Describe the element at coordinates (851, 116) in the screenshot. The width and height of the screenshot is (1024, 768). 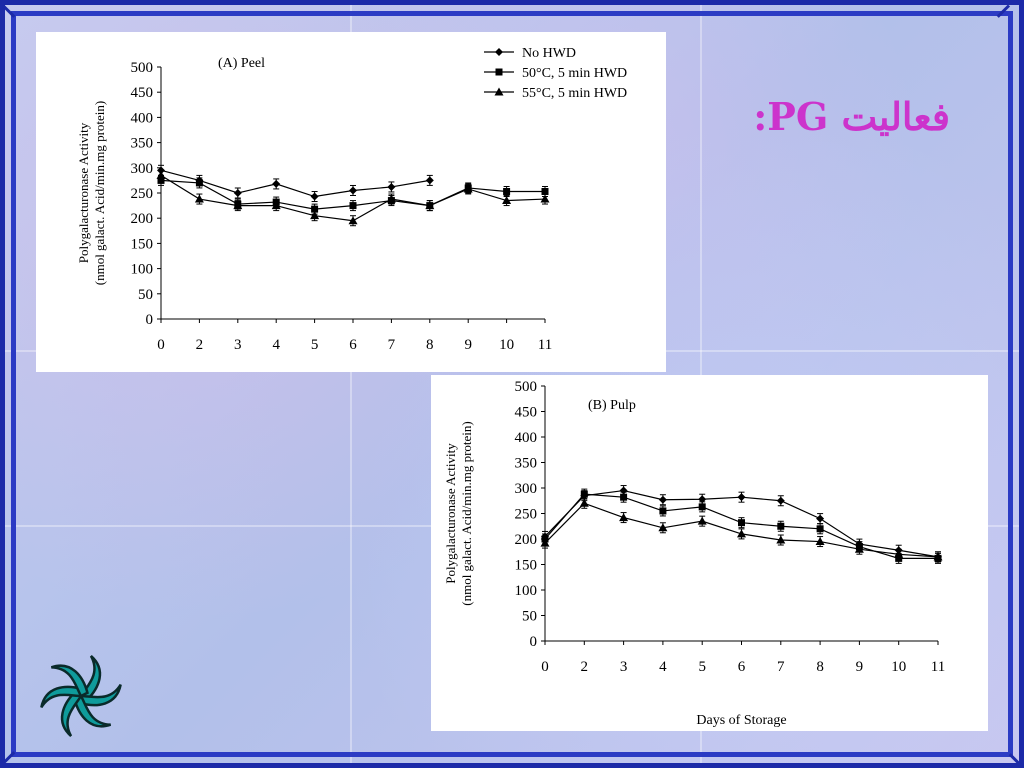
I see `slide-heading: فعالیت PG:` at that location.